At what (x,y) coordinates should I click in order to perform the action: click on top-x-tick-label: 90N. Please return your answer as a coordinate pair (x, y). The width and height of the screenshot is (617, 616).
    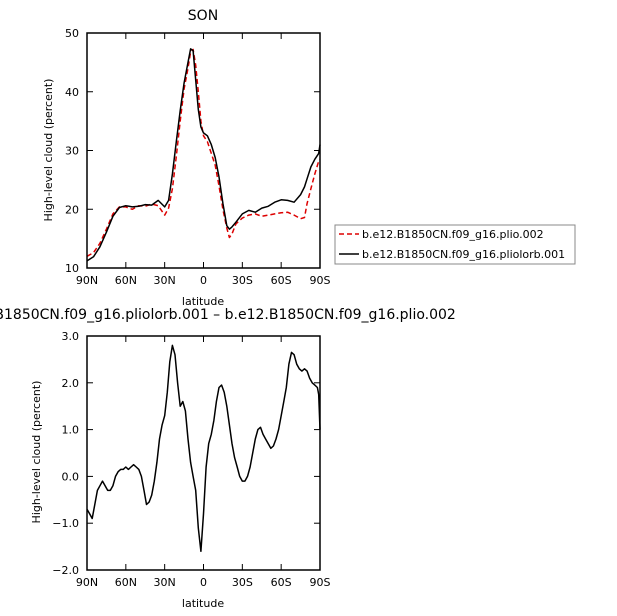
    Looking at the image, I should click on (87, 280).